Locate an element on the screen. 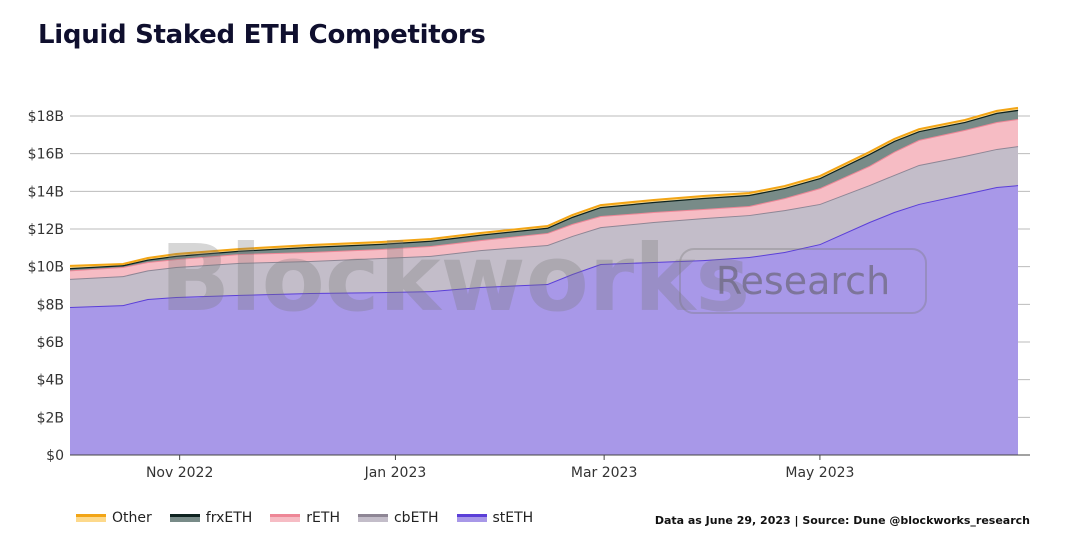 Image resolution: width=1090 pixels, height=545 pixels. x-tick-label: May 2023 is located at coordinates (819, 473).